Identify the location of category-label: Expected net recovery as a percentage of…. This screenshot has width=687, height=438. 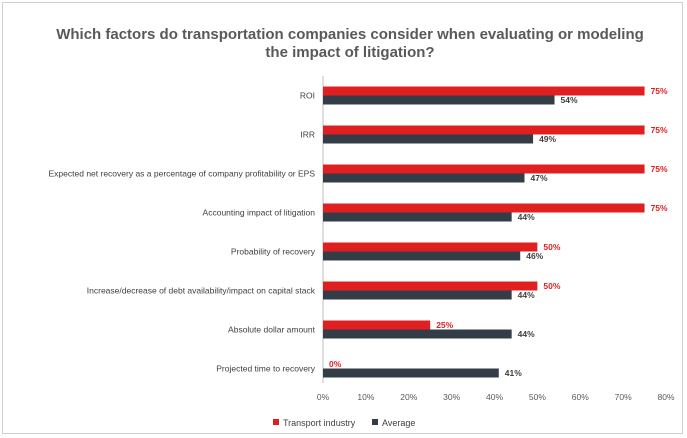
(182, 174).